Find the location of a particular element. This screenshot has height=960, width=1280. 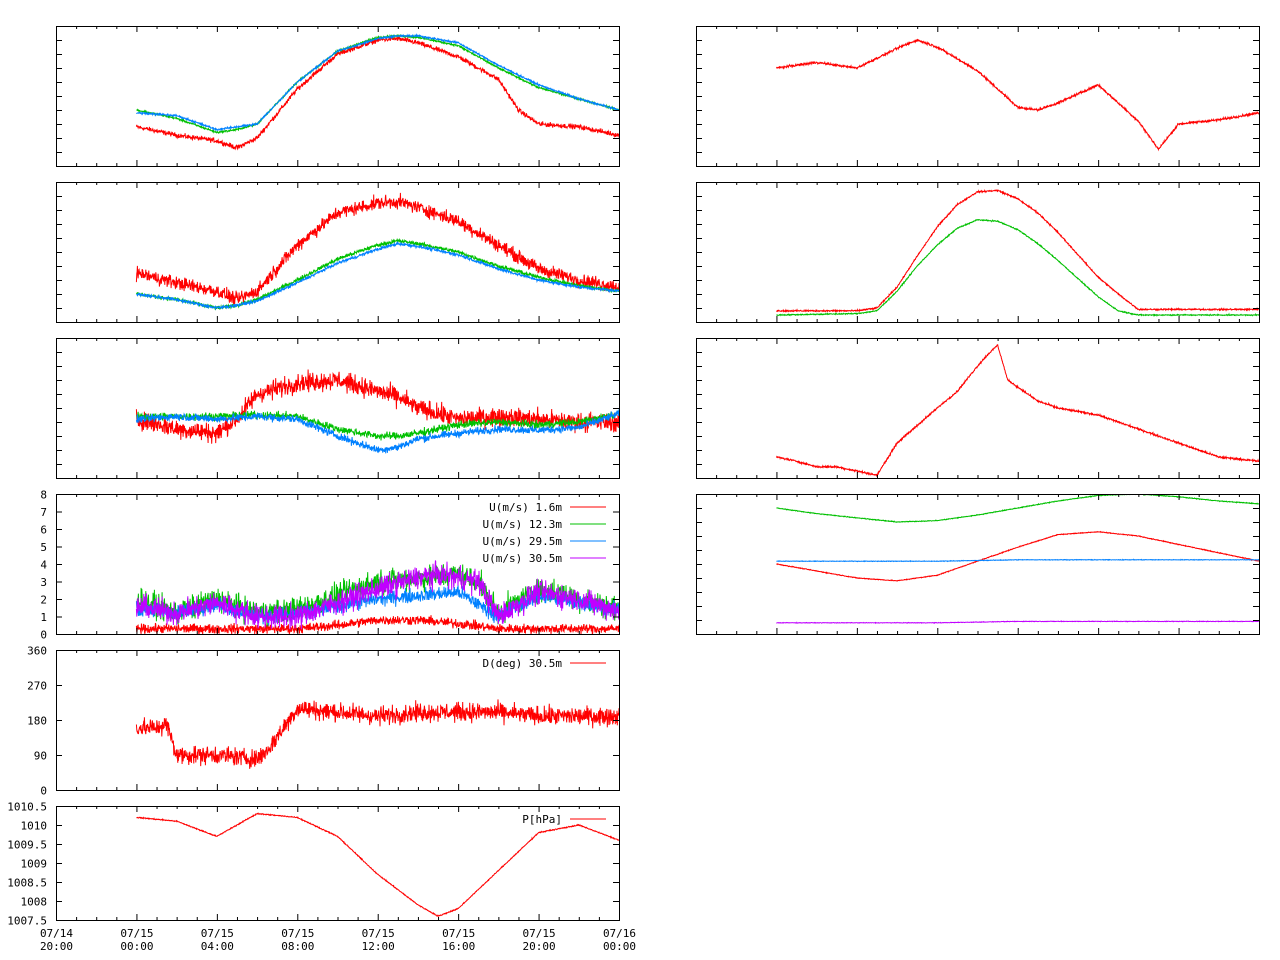

x-tick-label: 07/14 is located at coordinates (56, 933).